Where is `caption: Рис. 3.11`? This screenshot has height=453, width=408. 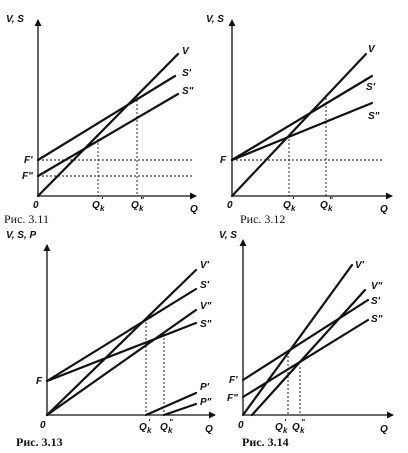
caption: Рис. 3.11 is located at coordinates (26, 219).